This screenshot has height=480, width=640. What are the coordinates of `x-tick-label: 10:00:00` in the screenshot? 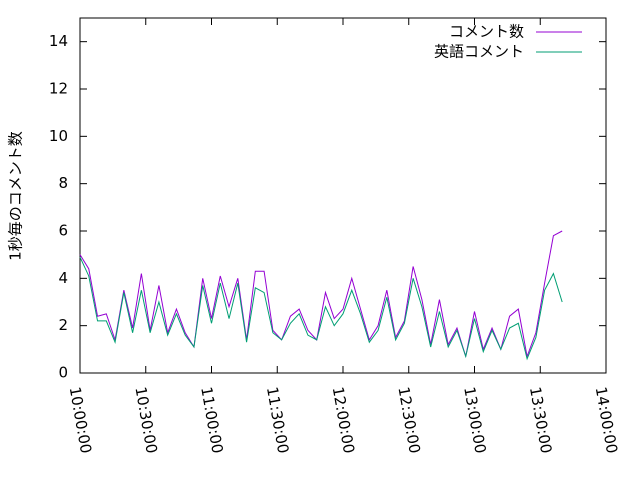 It's located at (80, 419).